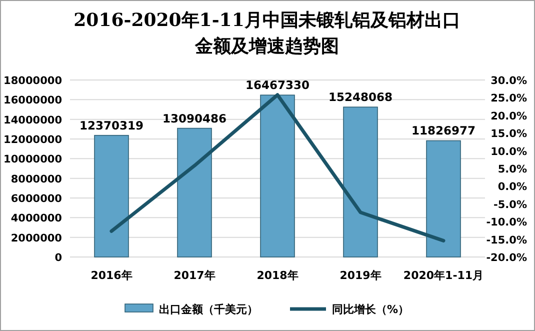 This screenshot has height=331, width=535. What do you see at coordinates (371, 309) in the screenshot?
I see `legend-label: 同比增长（%）` at bounding box center [371, 309].